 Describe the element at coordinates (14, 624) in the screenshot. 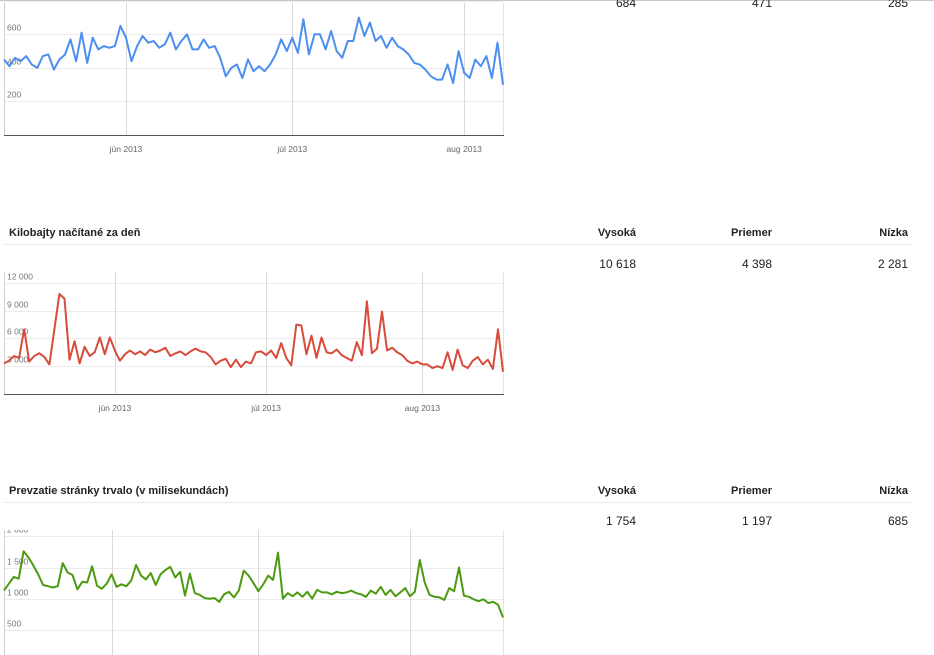

I see `y-tick-label: 500` at that location.